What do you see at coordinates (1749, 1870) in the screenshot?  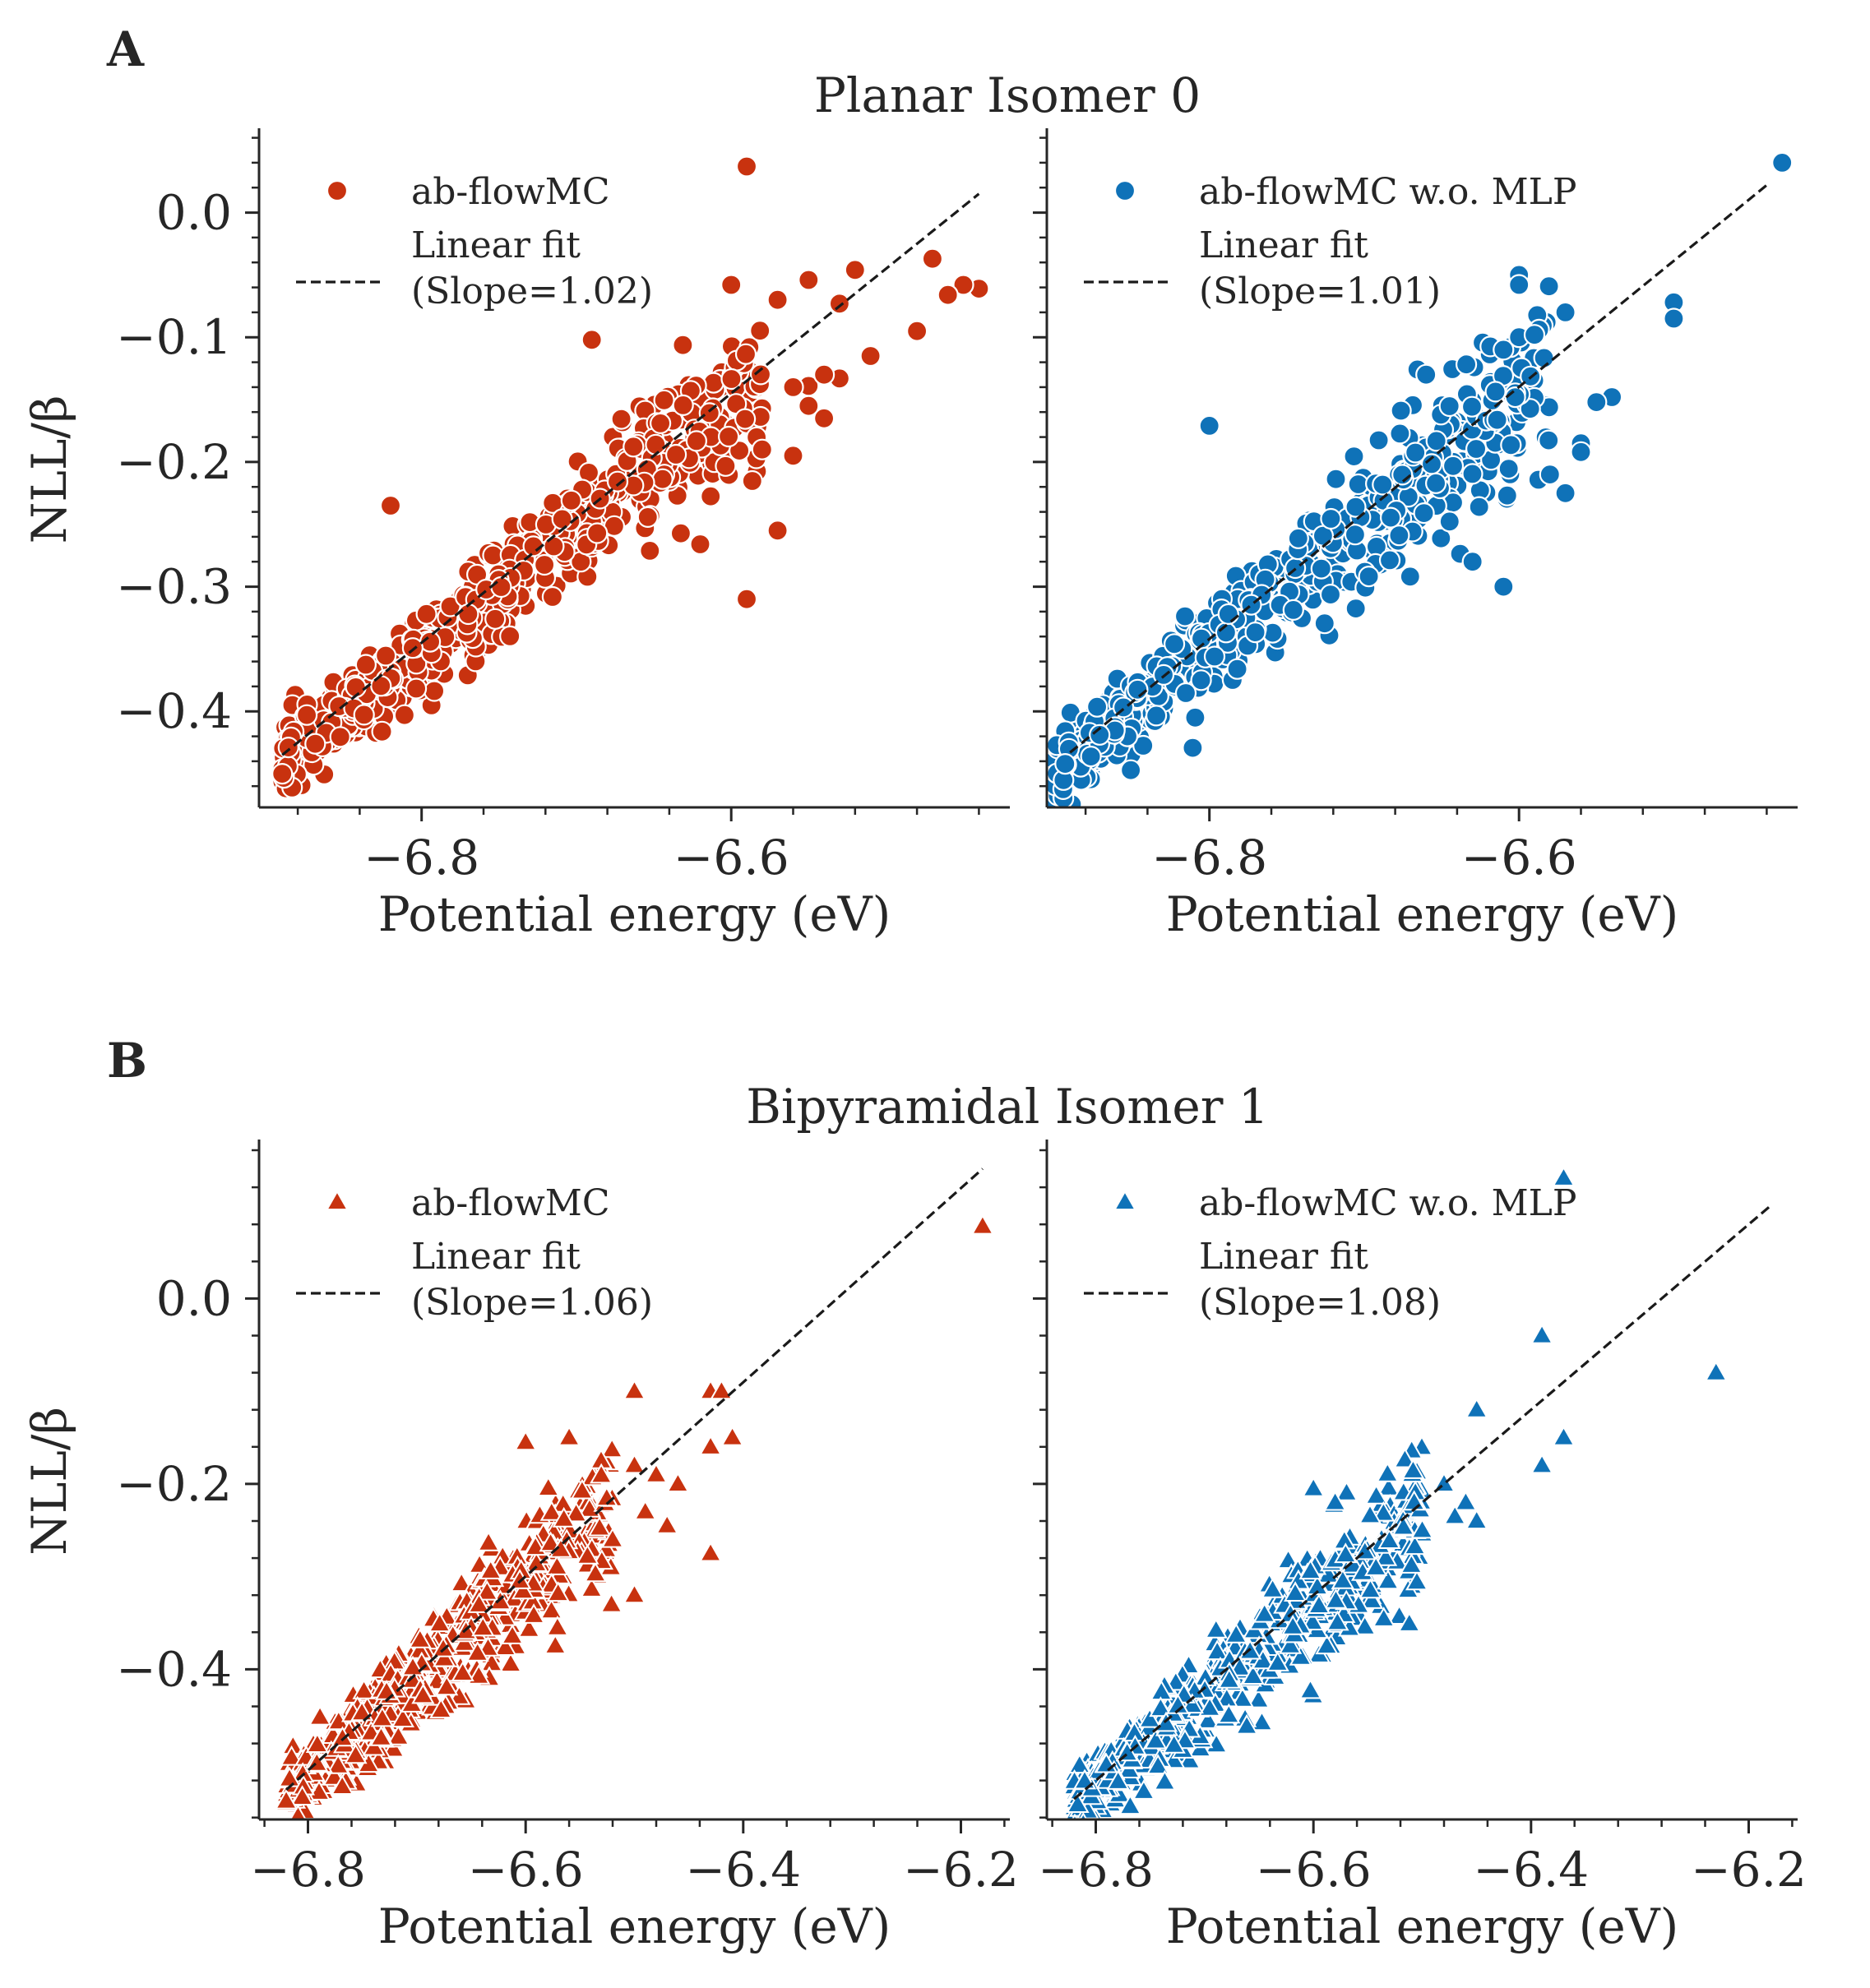 I see `x-tick-label: −6.2` at bounding box center [1749, 1870].